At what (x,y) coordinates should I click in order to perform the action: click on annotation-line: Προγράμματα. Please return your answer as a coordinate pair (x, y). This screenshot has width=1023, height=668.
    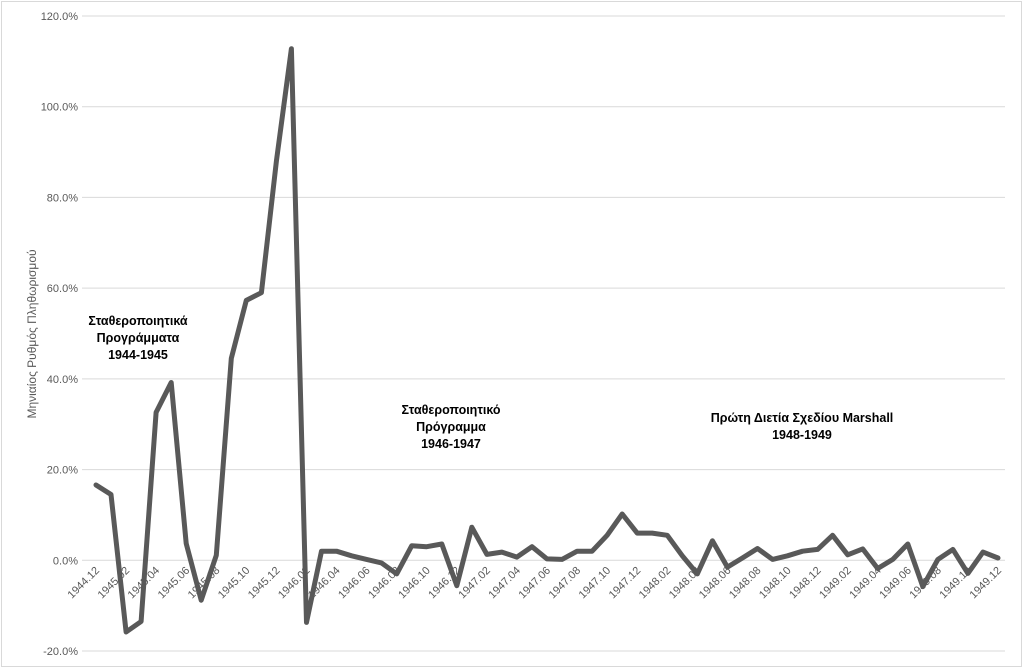
    Looking at the image, I should click on (138, 338).